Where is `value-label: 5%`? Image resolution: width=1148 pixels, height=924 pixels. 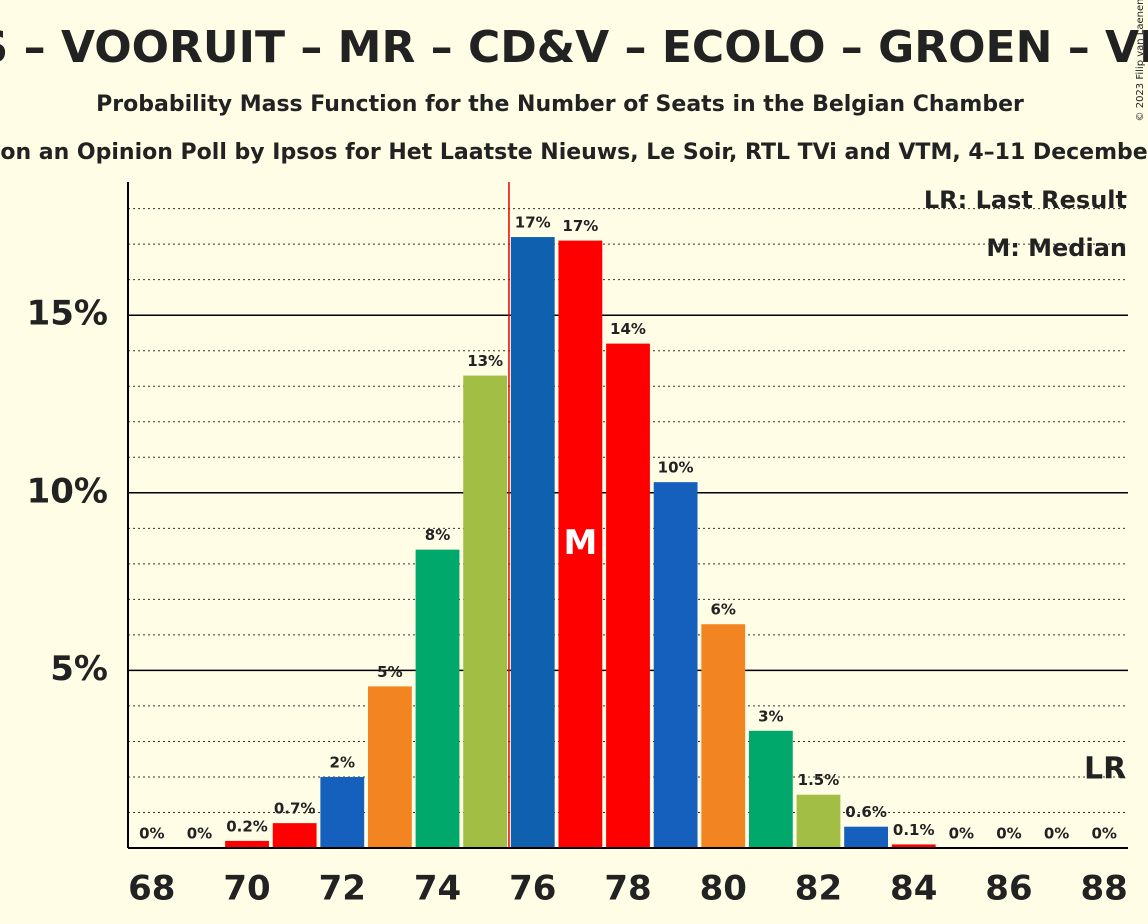
value-label: 5% is located at coordinates (389, 672).